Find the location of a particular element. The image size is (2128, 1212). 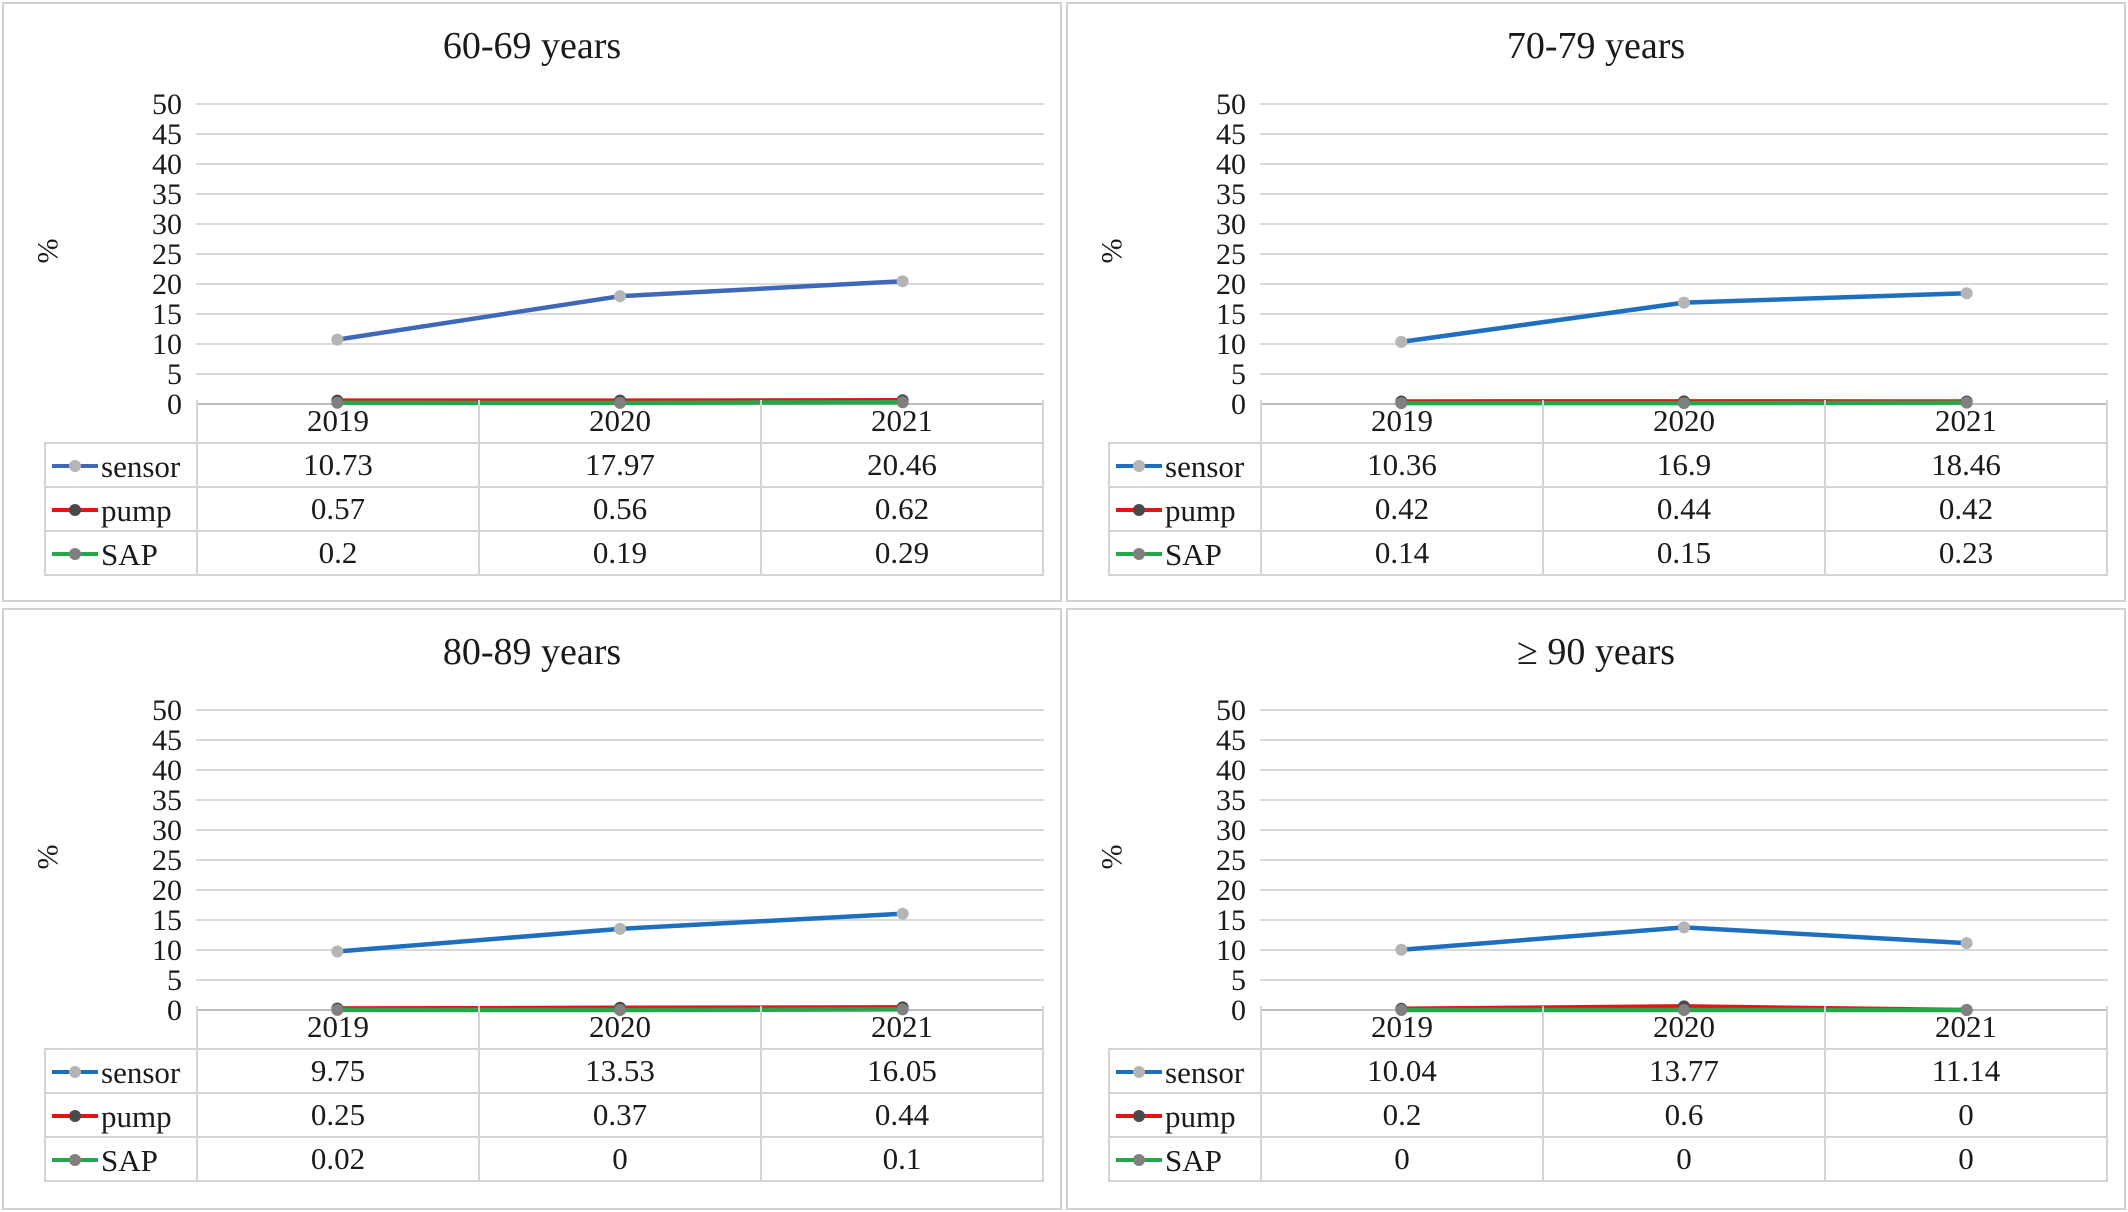

table-row: SAP 0.2 0.19 0.29 is located at coordinates (544, 553).